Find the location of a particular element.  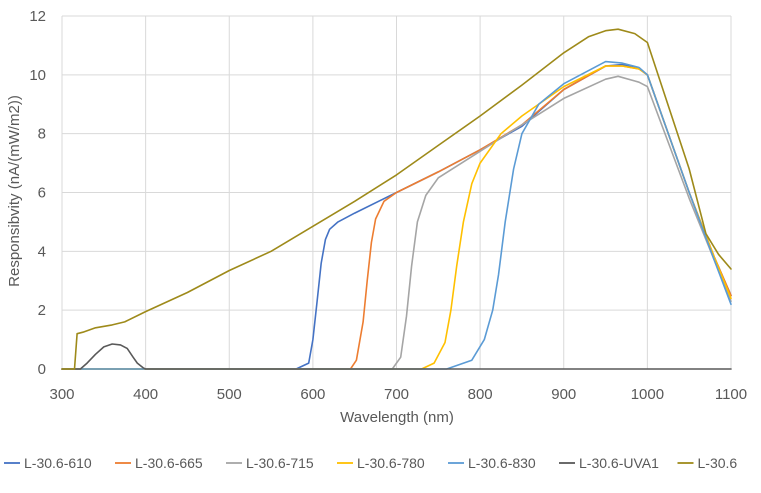

y-tick-label: 2 is located at coordinates (42, 310).